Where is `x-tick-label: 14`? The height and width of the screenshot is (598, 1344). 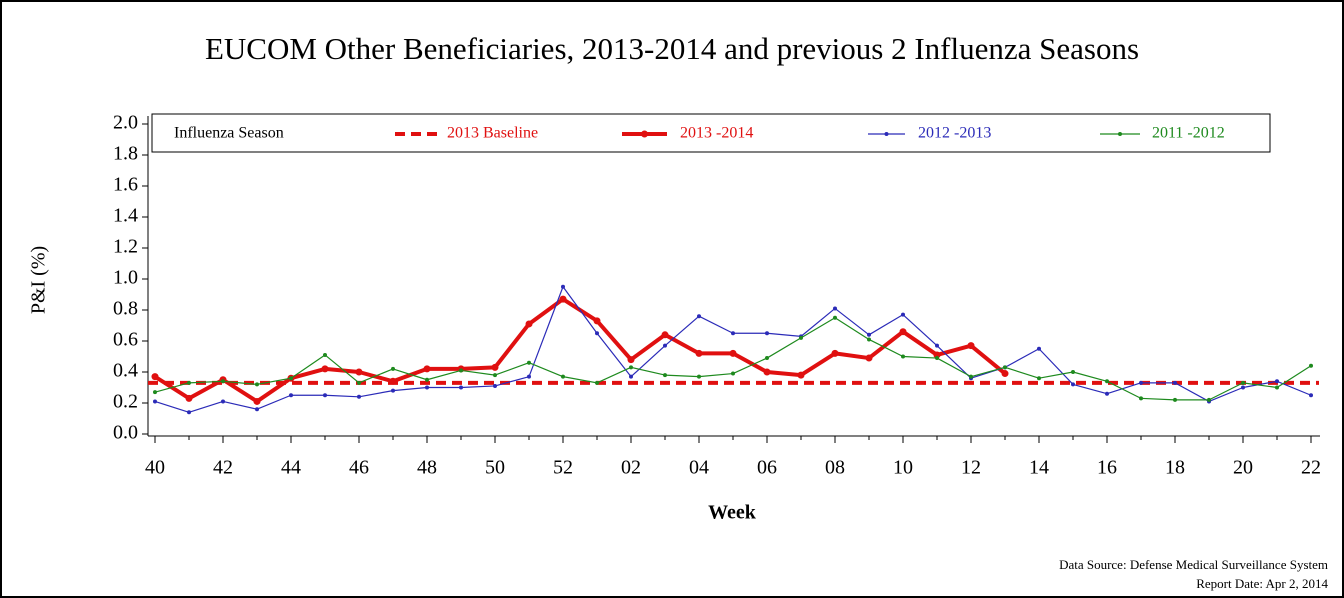
x-tick-label: 14 is located at coordinates (1039, 468).